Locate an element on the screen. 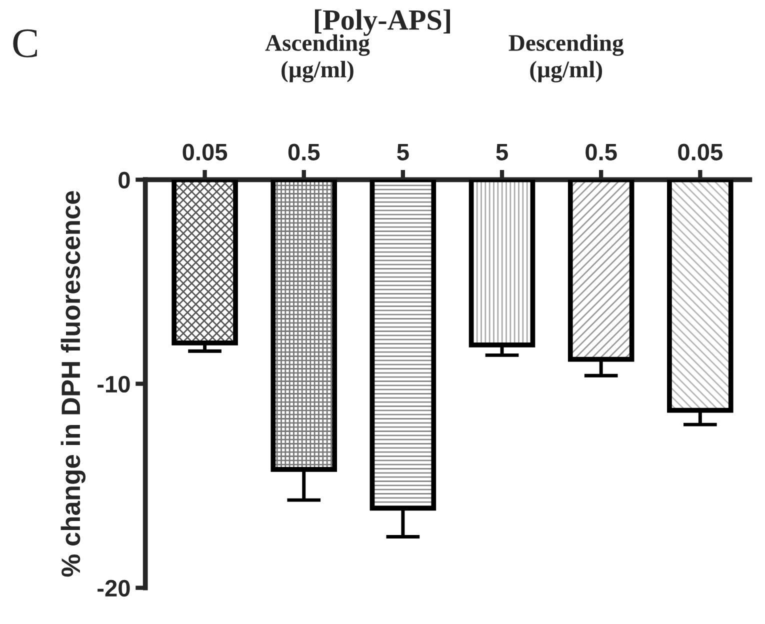  y-axis-title: % change in DPH fluorescence is located at coordinates (73, 384).